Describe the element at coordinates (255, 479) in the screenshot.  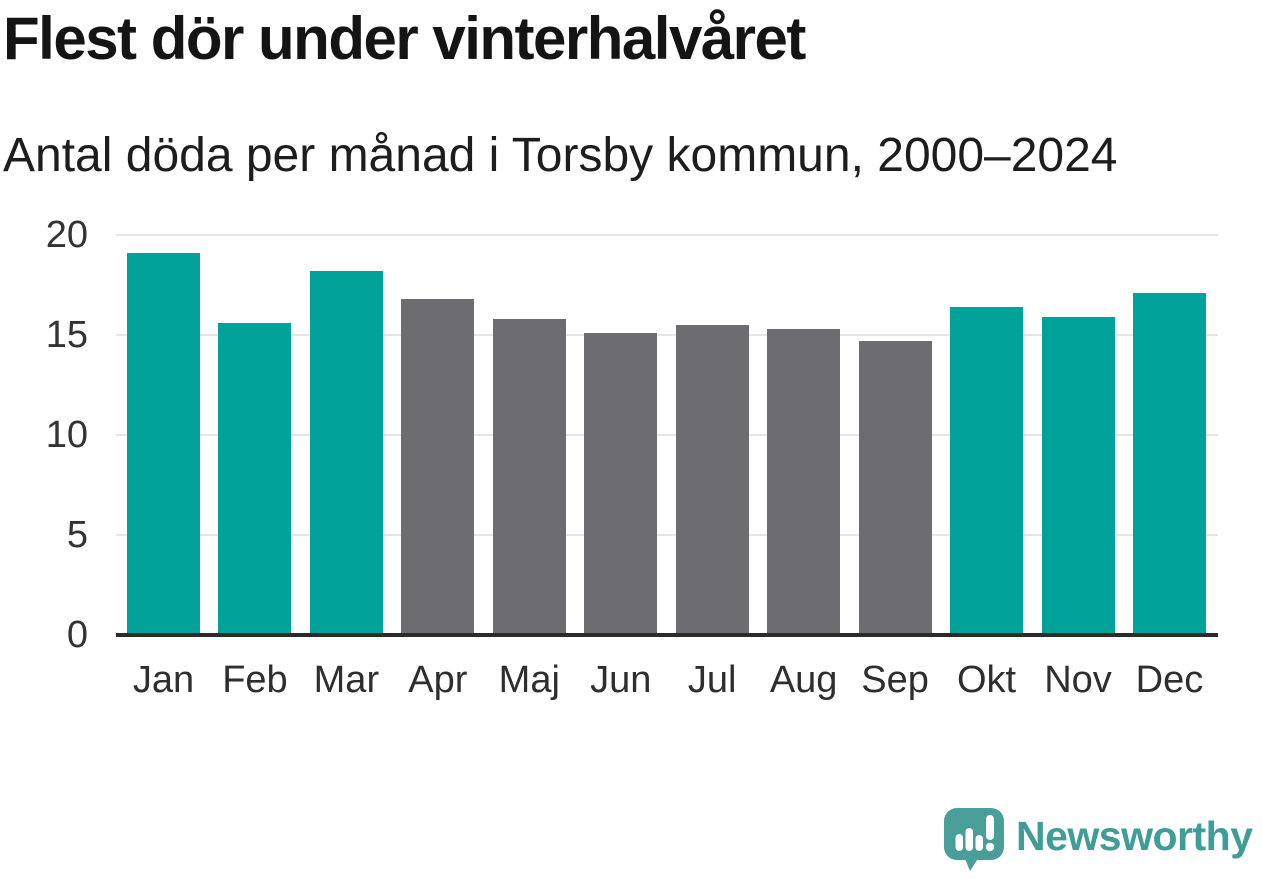
I see `bar-feb` at that location.